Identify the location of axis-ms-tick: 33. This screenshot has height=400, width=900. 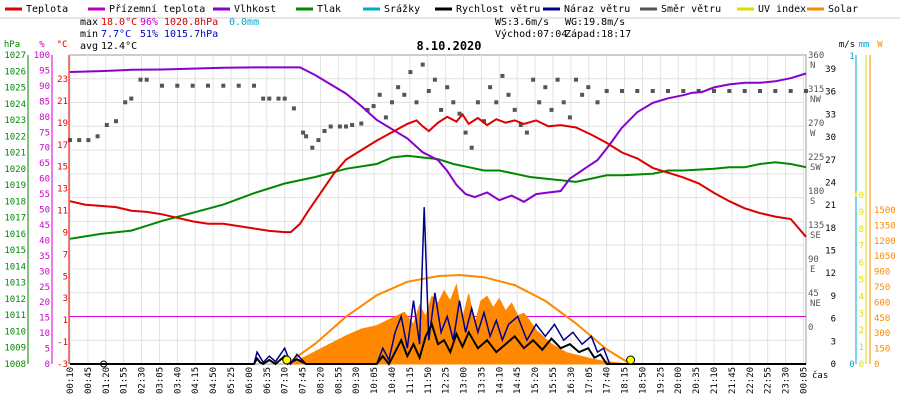
(830, 115).